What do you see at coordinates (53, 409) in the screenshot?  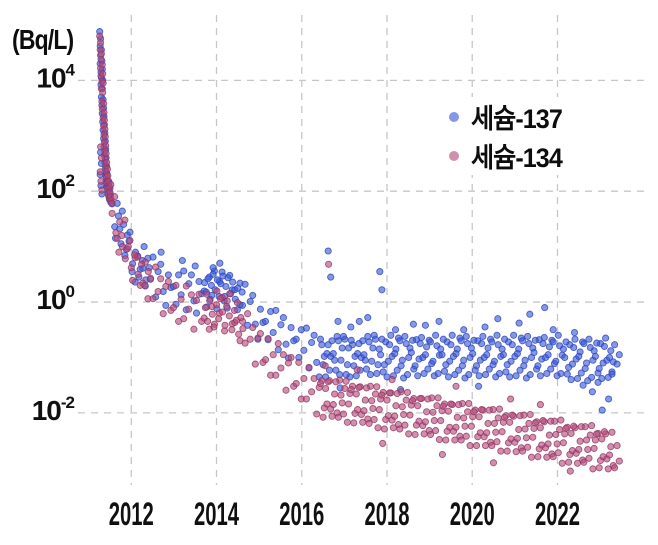 I see `y-tick-label-1e-2: 10-2` at bounding box center [53, 409].